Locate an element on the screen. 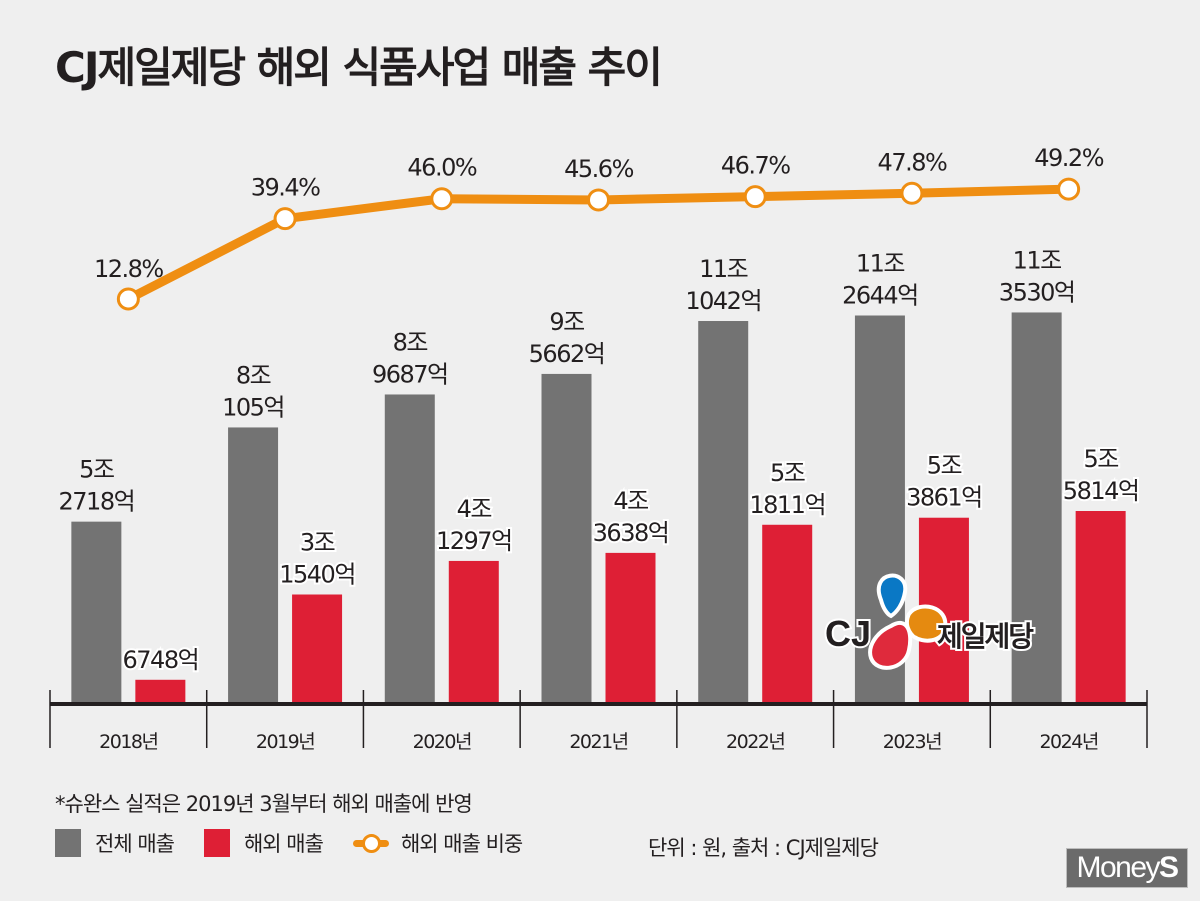  watermark-main: Money is located at coordinates (1118, 867).